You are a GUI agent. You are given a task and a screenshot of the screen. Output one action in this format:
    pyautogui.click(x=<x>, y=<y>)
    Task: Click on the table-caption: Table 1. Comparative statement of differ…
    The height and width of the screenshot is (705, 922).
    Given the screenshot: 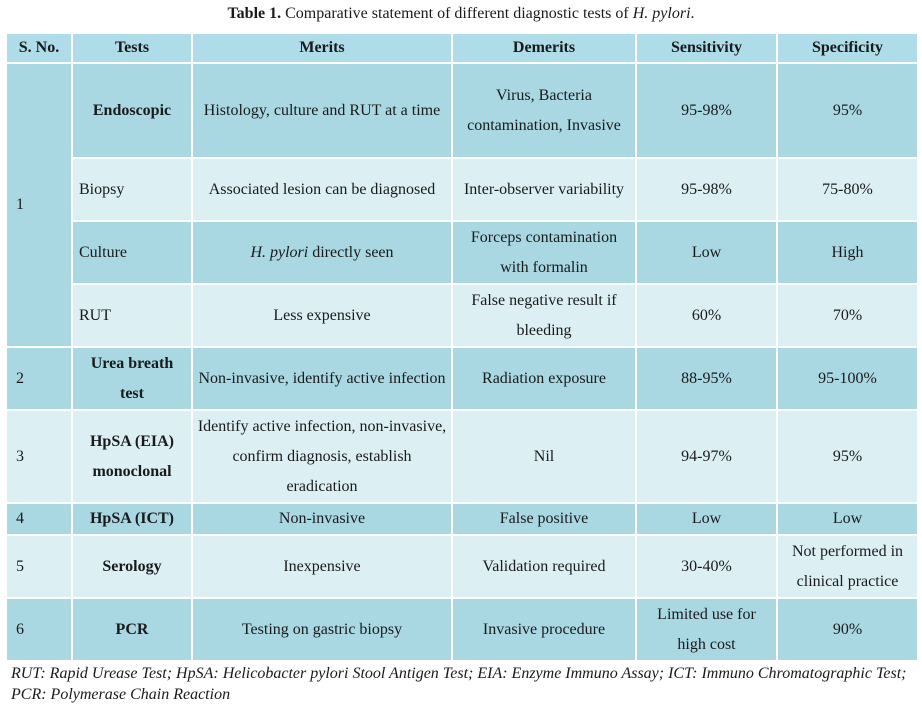 What is the action you would take?
    pyautogui.click(x=461, y=14)
    